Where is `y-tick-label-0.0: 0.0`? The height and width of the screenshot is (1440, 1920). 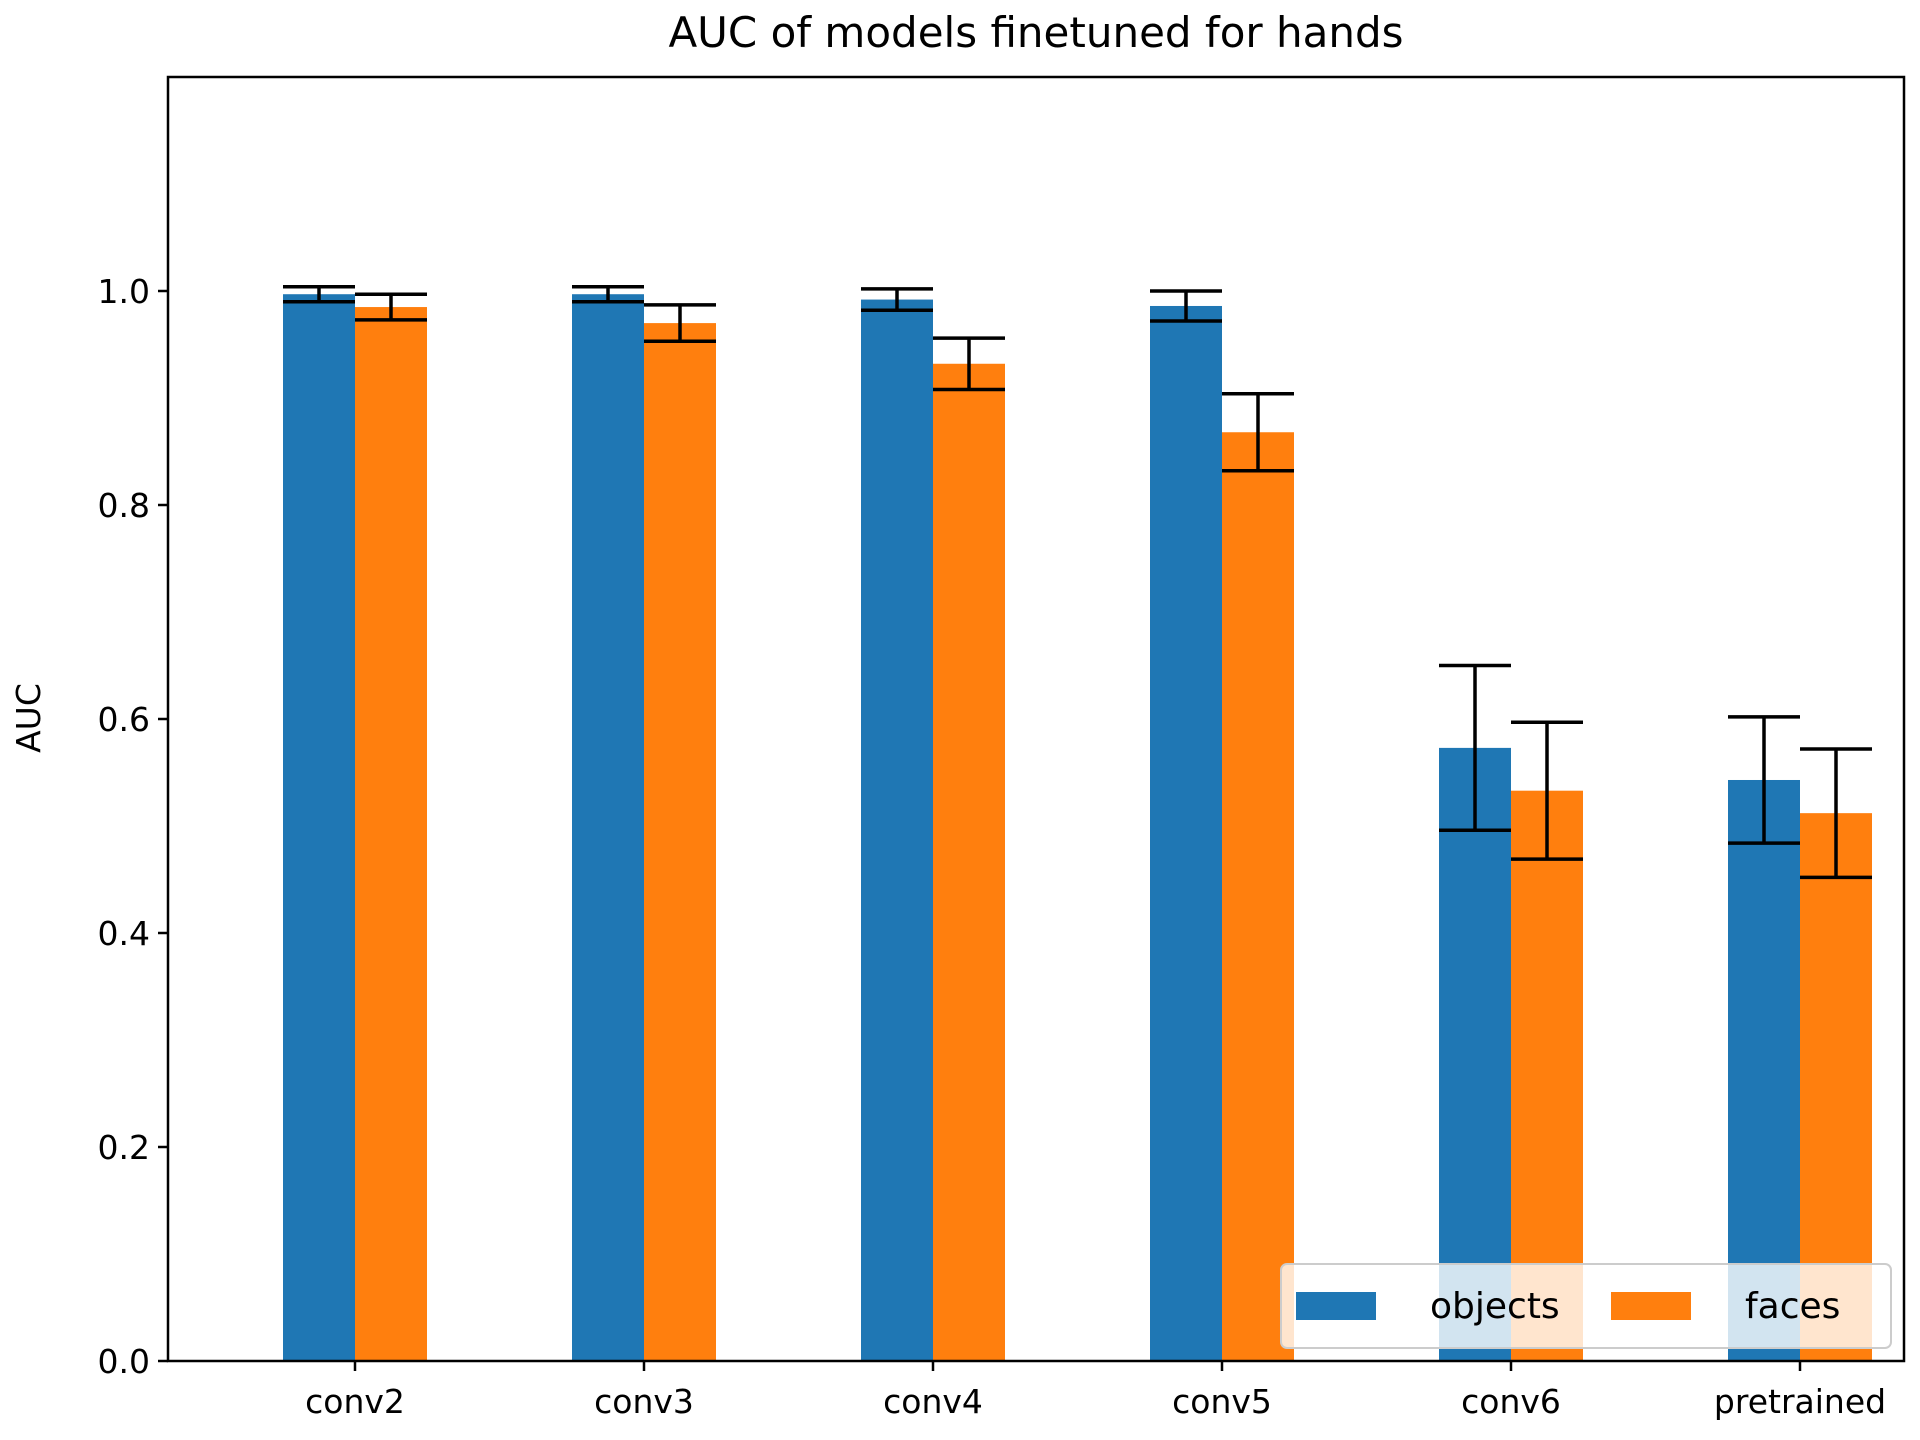
y-tick-label-0.0: 0.0 is located at coordinates (124, 1361).